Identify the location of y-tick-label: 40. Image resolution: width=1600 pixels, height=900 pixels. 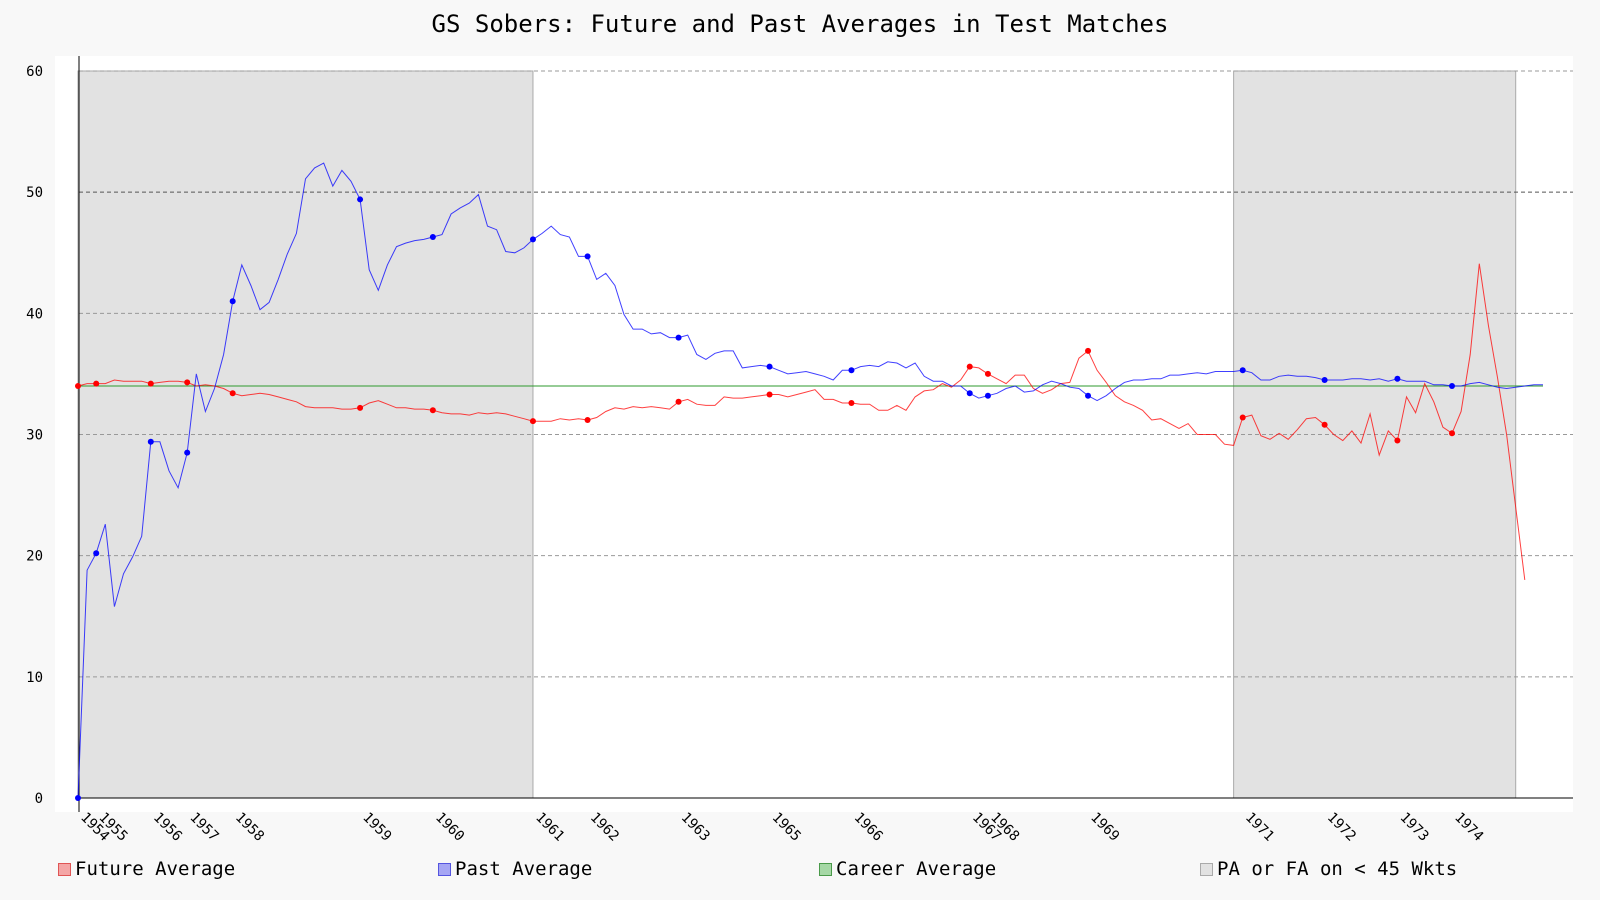
(34, 314).